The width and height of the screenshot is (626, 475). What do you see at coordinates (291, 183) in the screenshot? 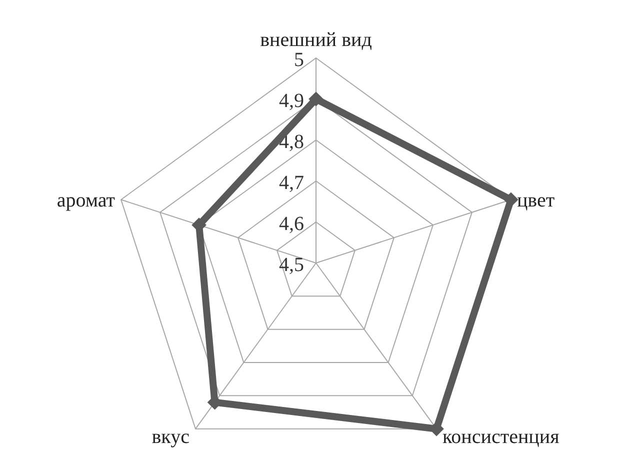
I see `y-tick-label: 4,7` at bounding box center [291, 183].